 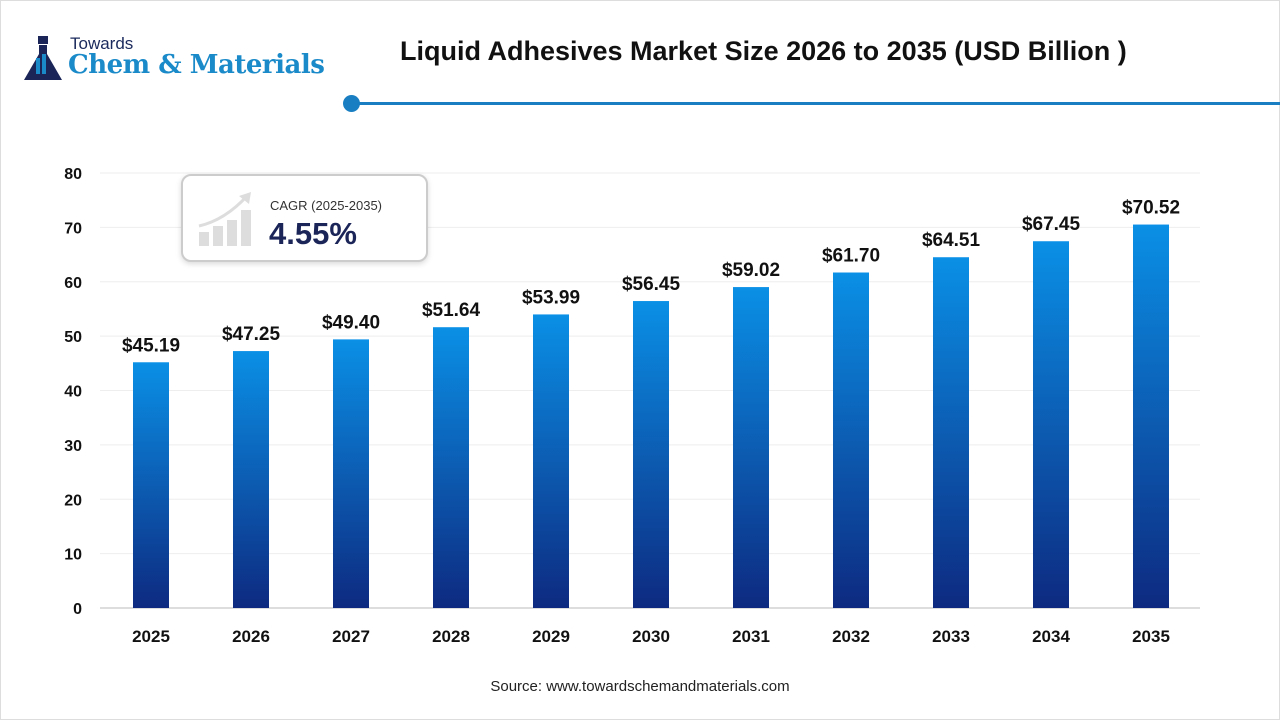 What do you see at coordinates (851, 256) in the screenshot?
I see `data-label: $61.70` at bounding box center [851, 256].